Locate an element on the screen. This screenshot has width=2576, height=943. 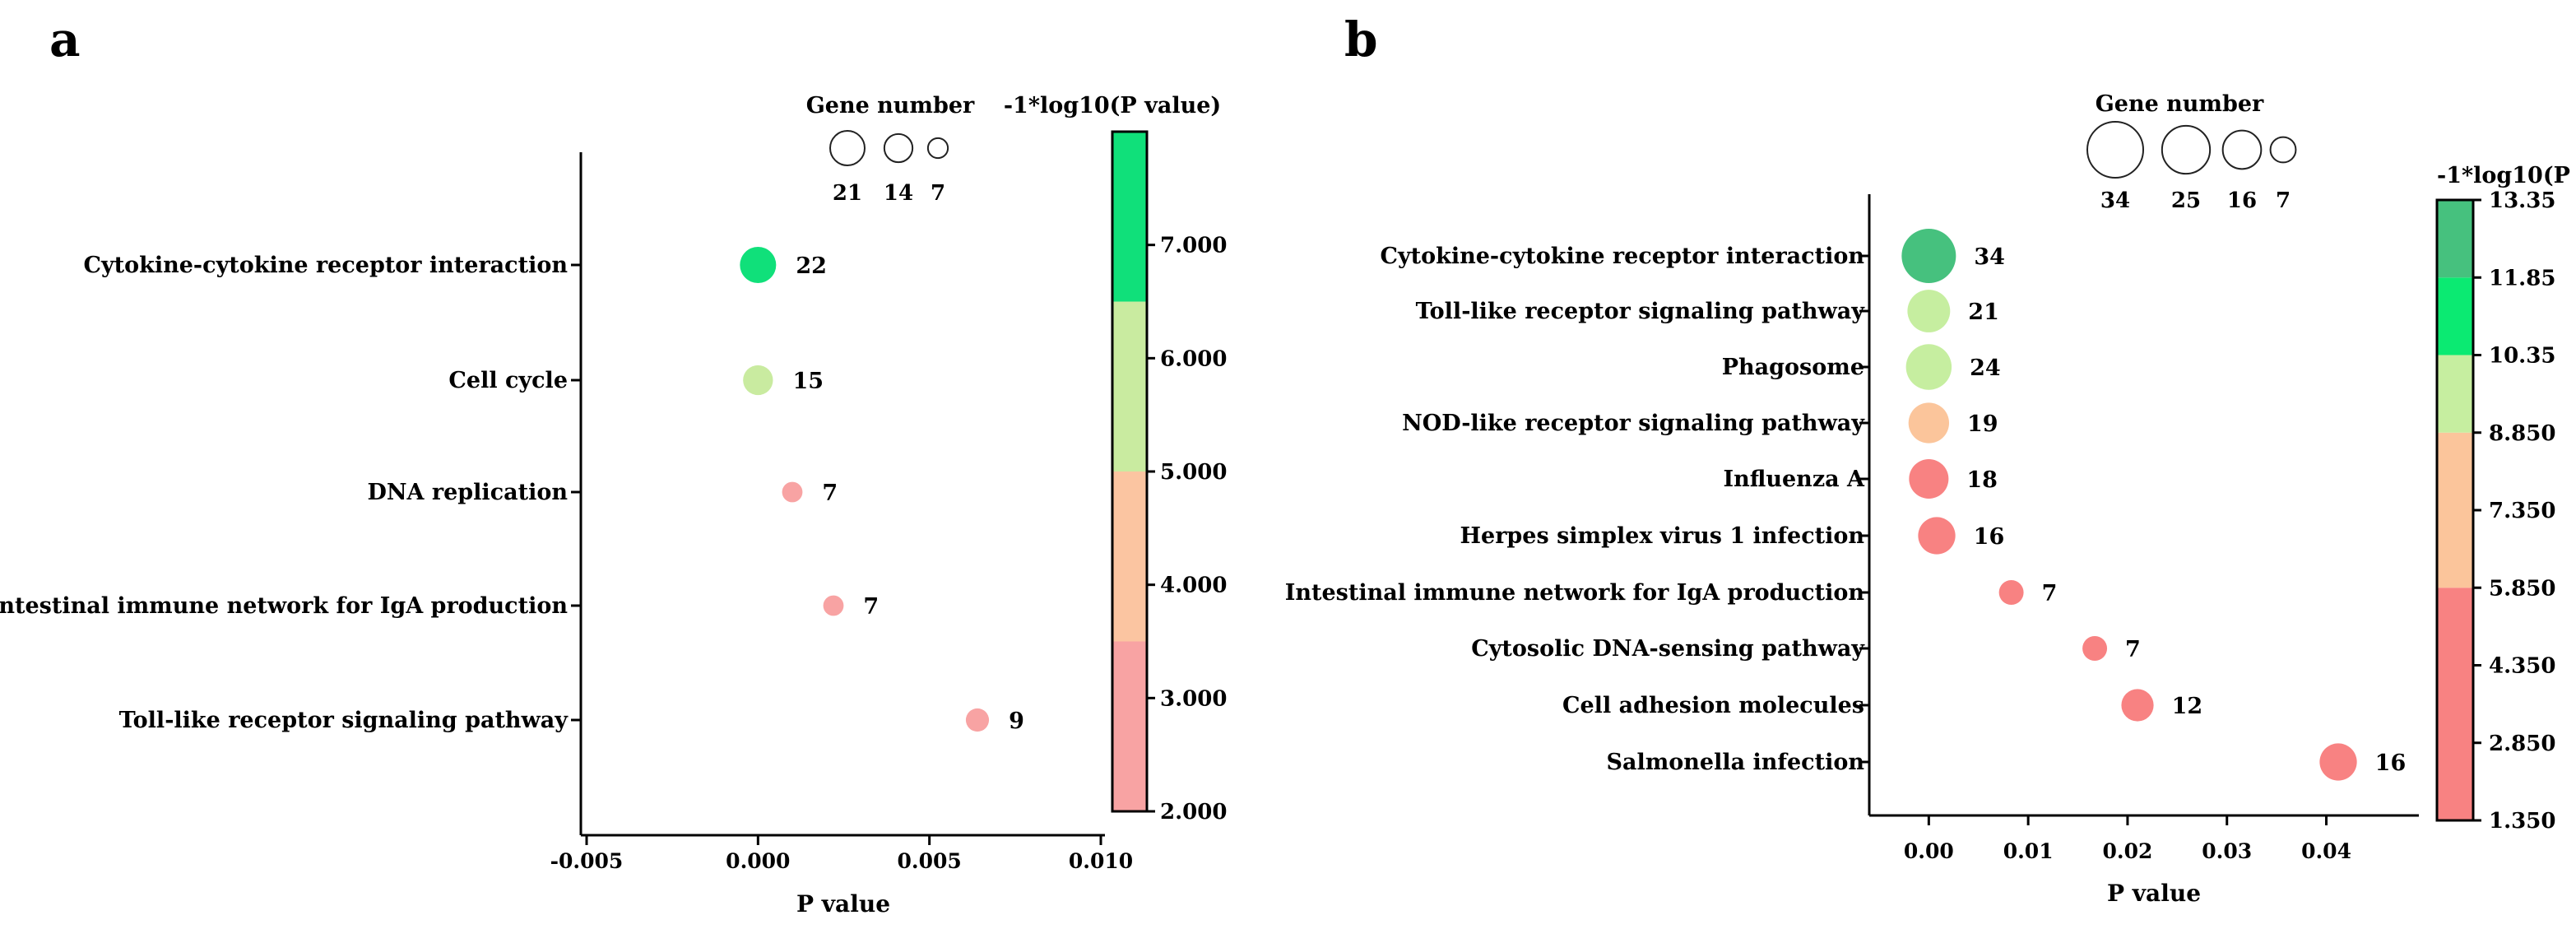
x-tick-label: 0.03 is located at coordinates (2227, 851).